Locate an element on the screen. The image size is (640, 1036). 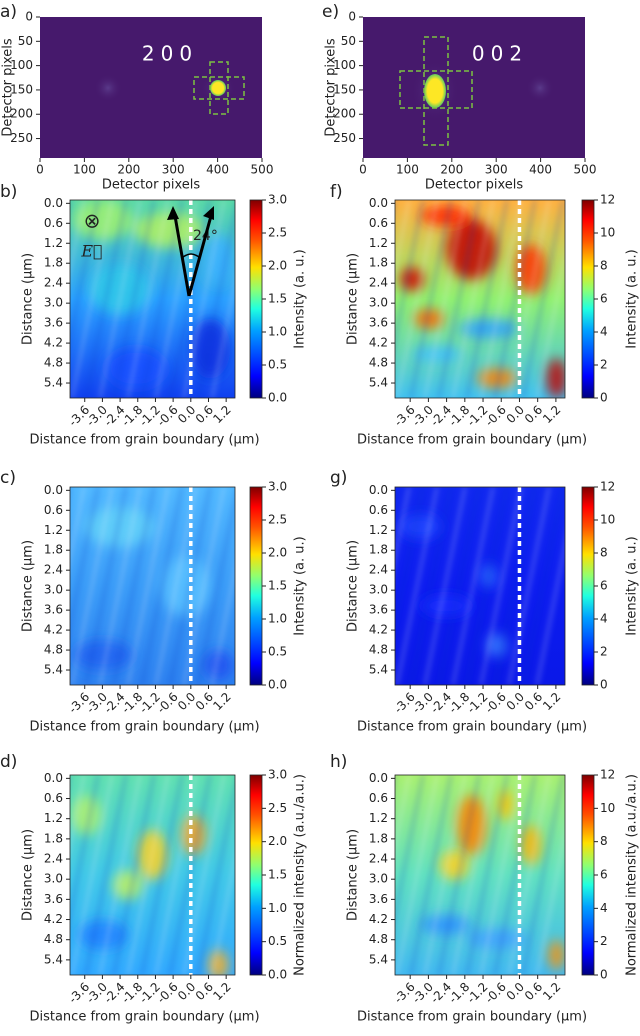
y-tick-label: 4.2 is located at coordinates (53, 919).